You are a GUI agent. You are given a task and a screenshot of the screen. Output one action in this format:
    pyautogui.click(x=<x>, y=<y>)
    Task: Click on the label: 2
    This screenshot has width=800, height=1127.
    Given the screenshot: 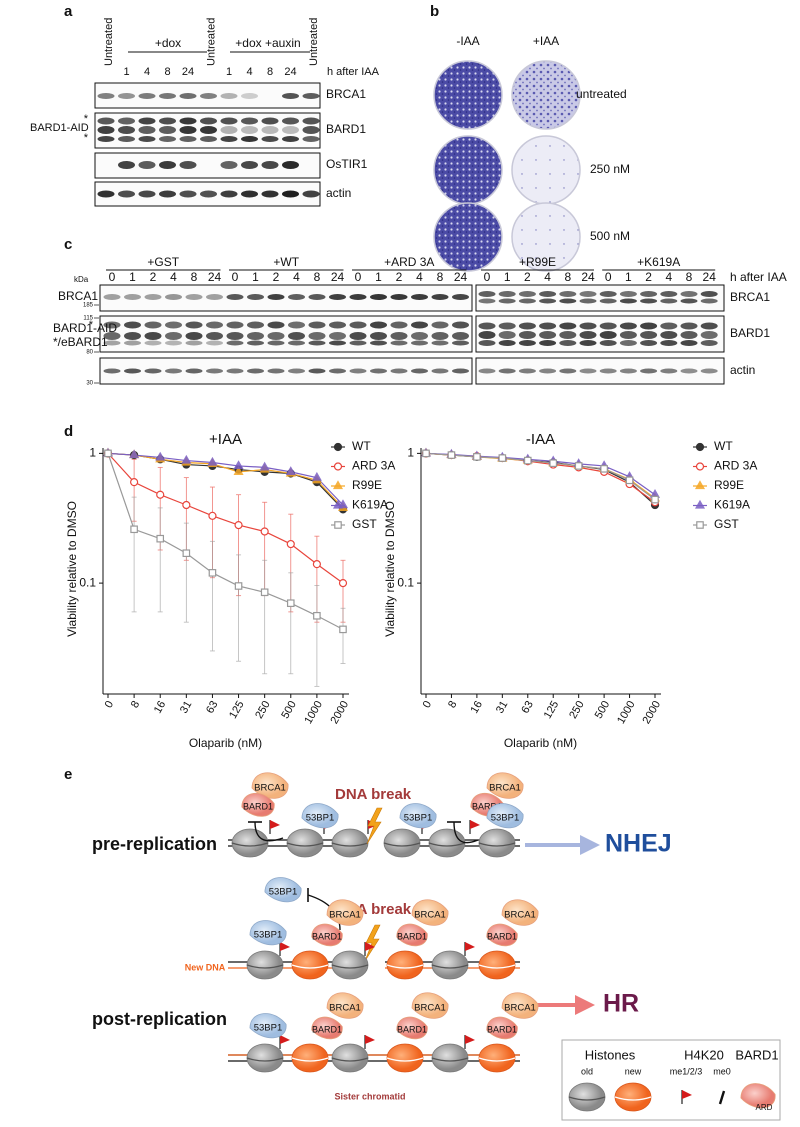 What is the action you would take?
    pyautogui.click(x=153, y=277)
    